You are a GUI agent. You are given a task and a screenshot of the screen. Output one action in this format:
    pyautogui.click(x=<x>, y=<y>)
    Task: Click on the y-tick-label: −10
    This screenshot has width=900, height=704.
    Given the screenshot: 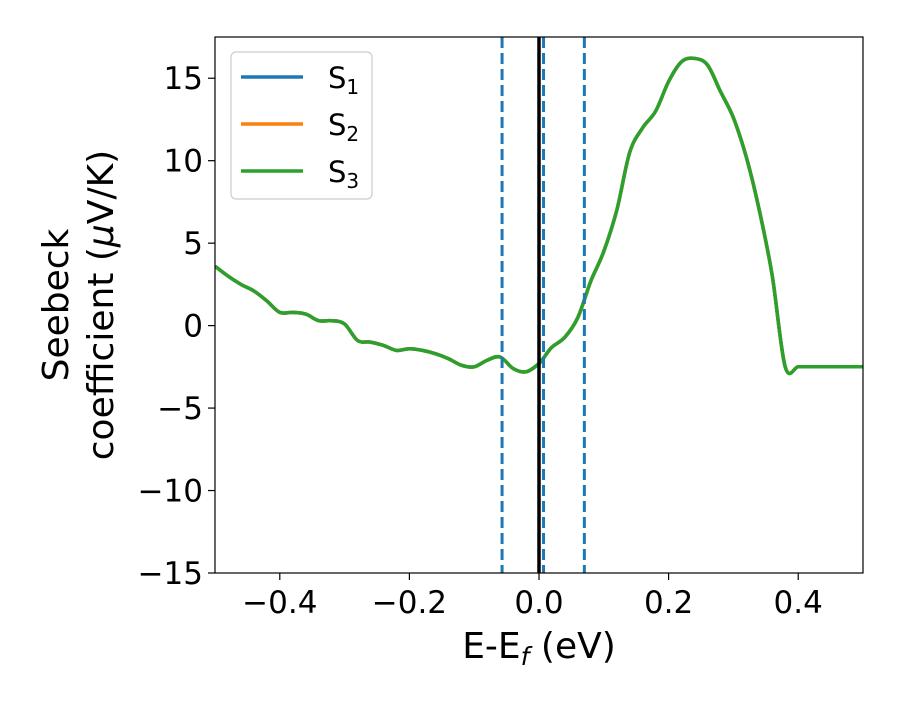 What is the action you would take?
    pyautogui.click(x=170, y=492)
    